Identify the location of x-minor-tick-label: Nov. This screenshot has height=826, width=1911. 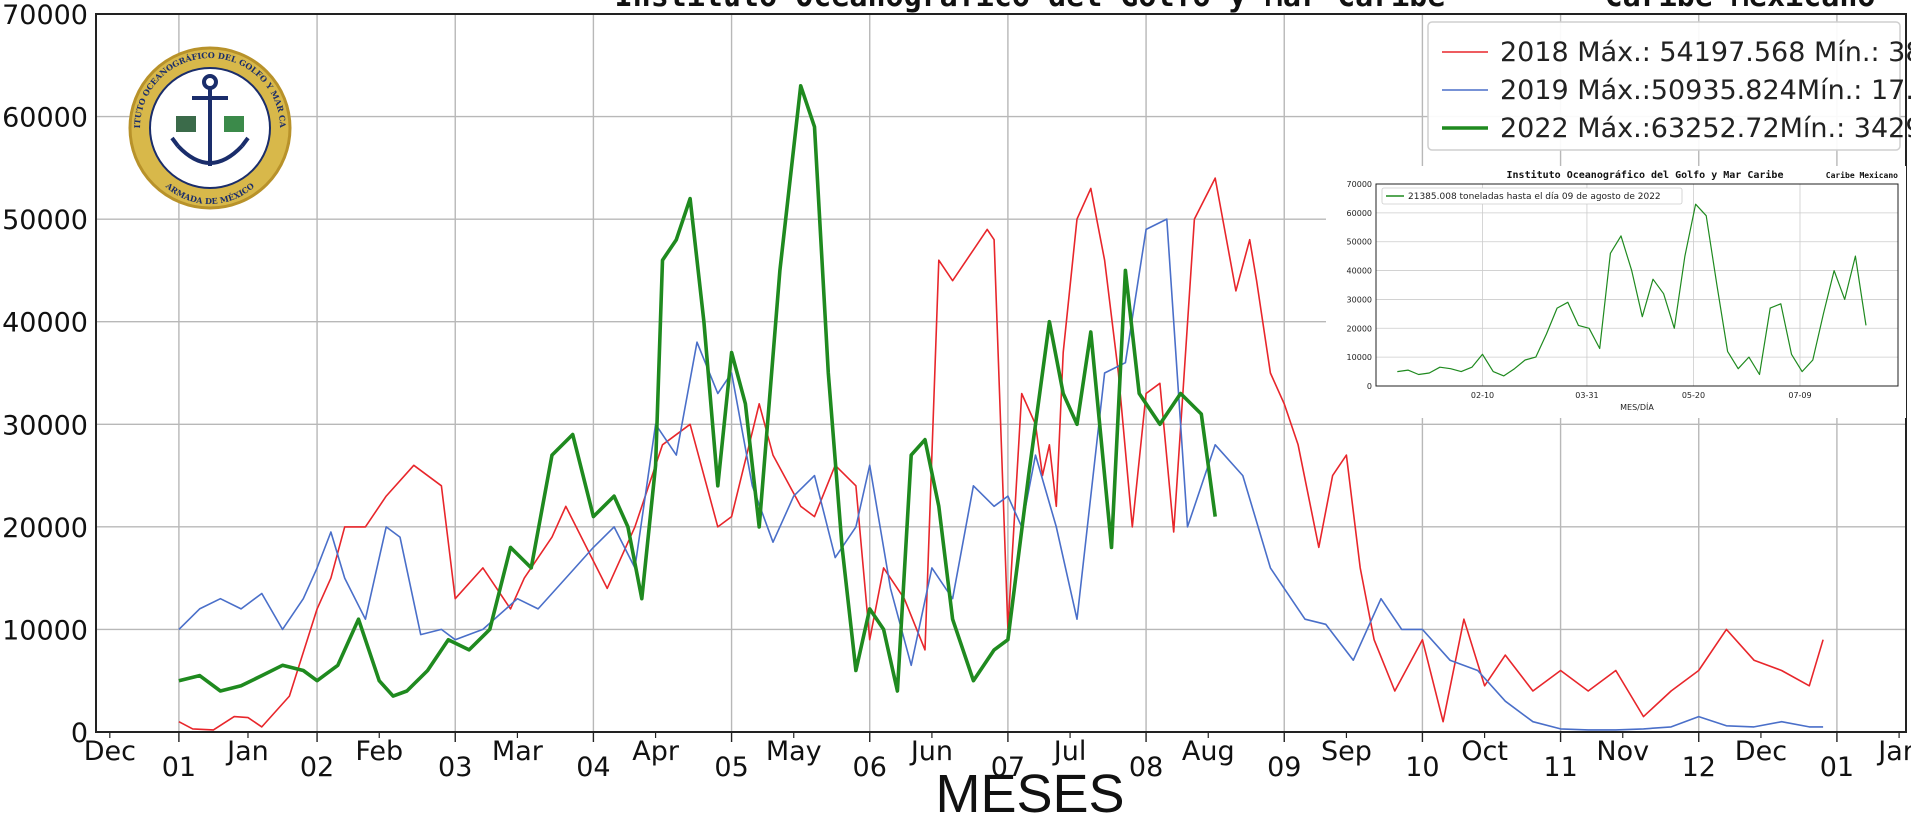
(1622, 751).